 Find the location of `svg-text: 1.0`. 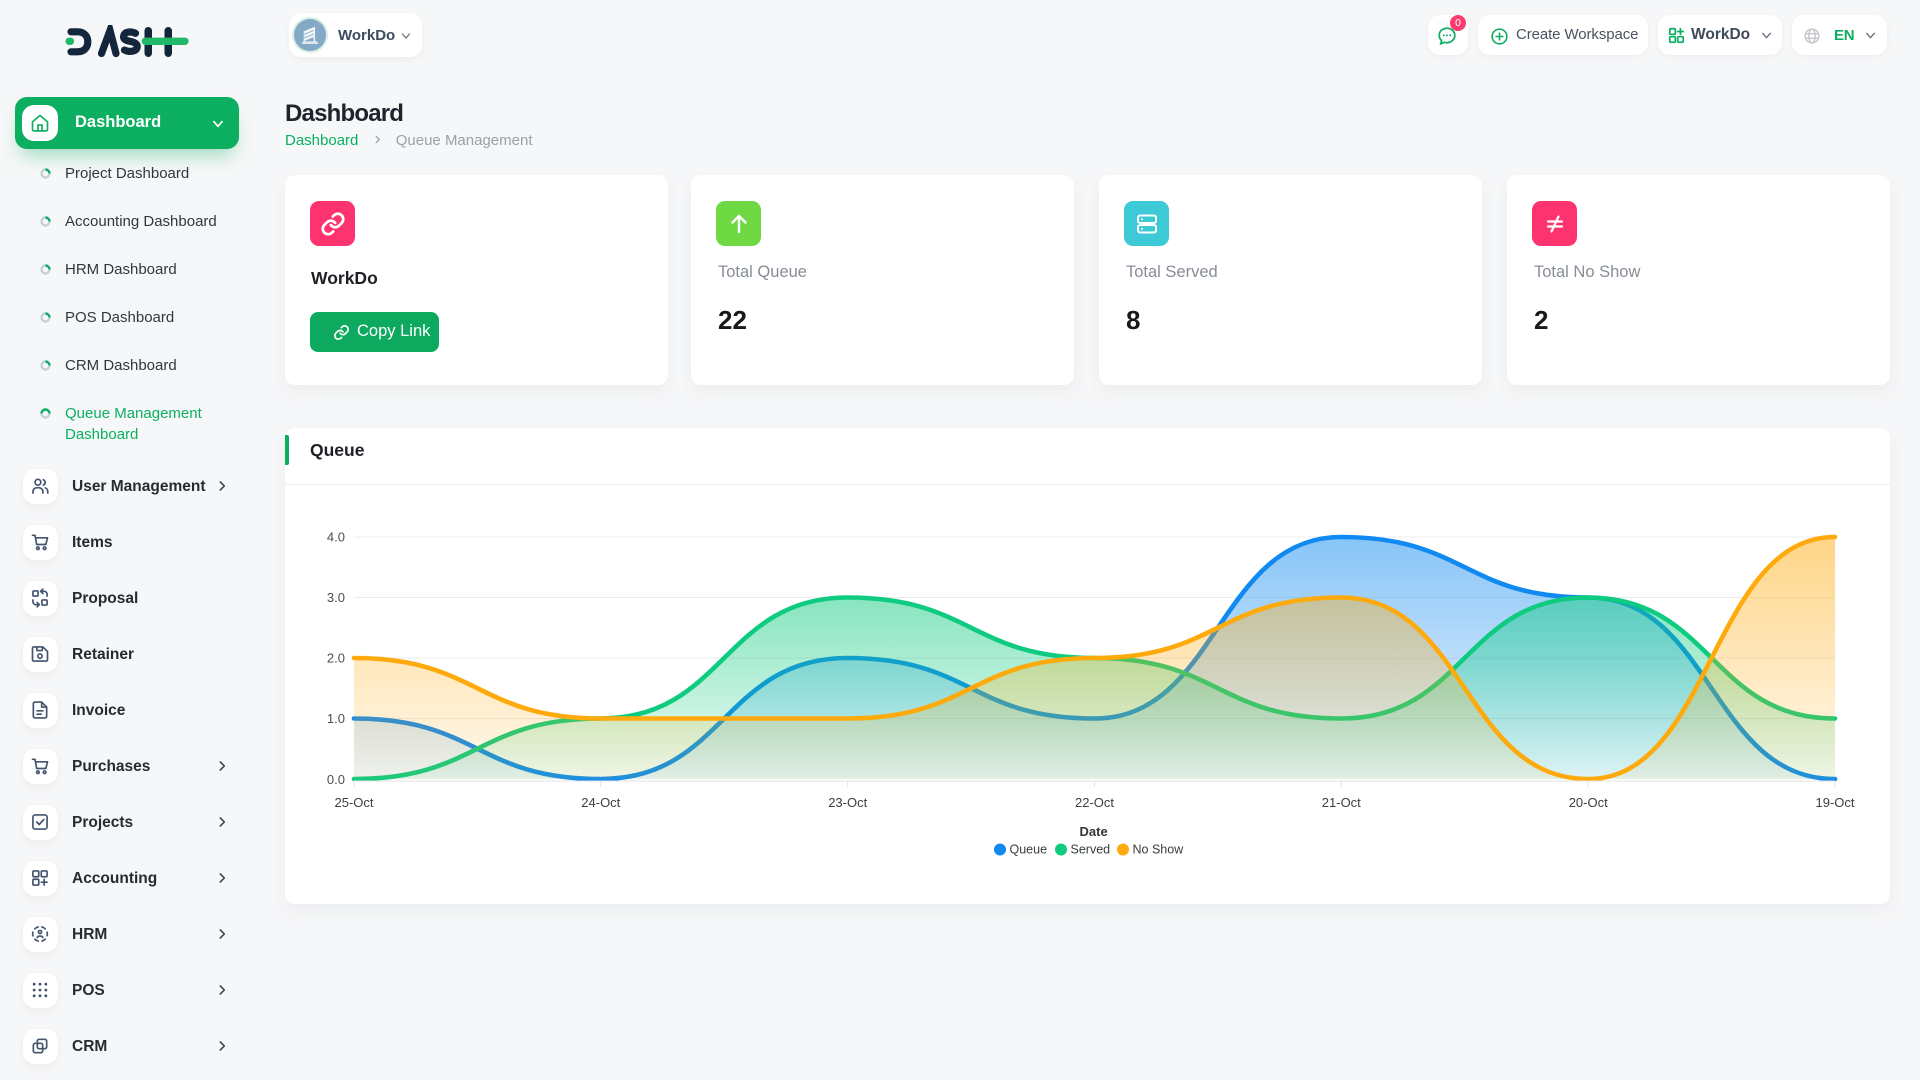

svg-text: 1.0 is located at coordinates (336, 718).